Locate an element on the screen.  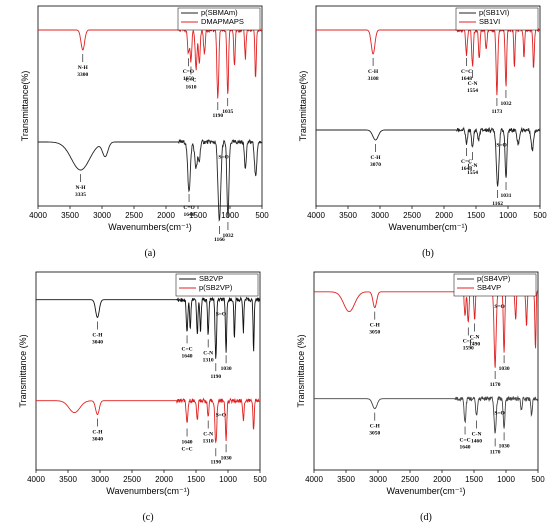
legend-label: p(SB2VP) is located at coordinates (216, 287).